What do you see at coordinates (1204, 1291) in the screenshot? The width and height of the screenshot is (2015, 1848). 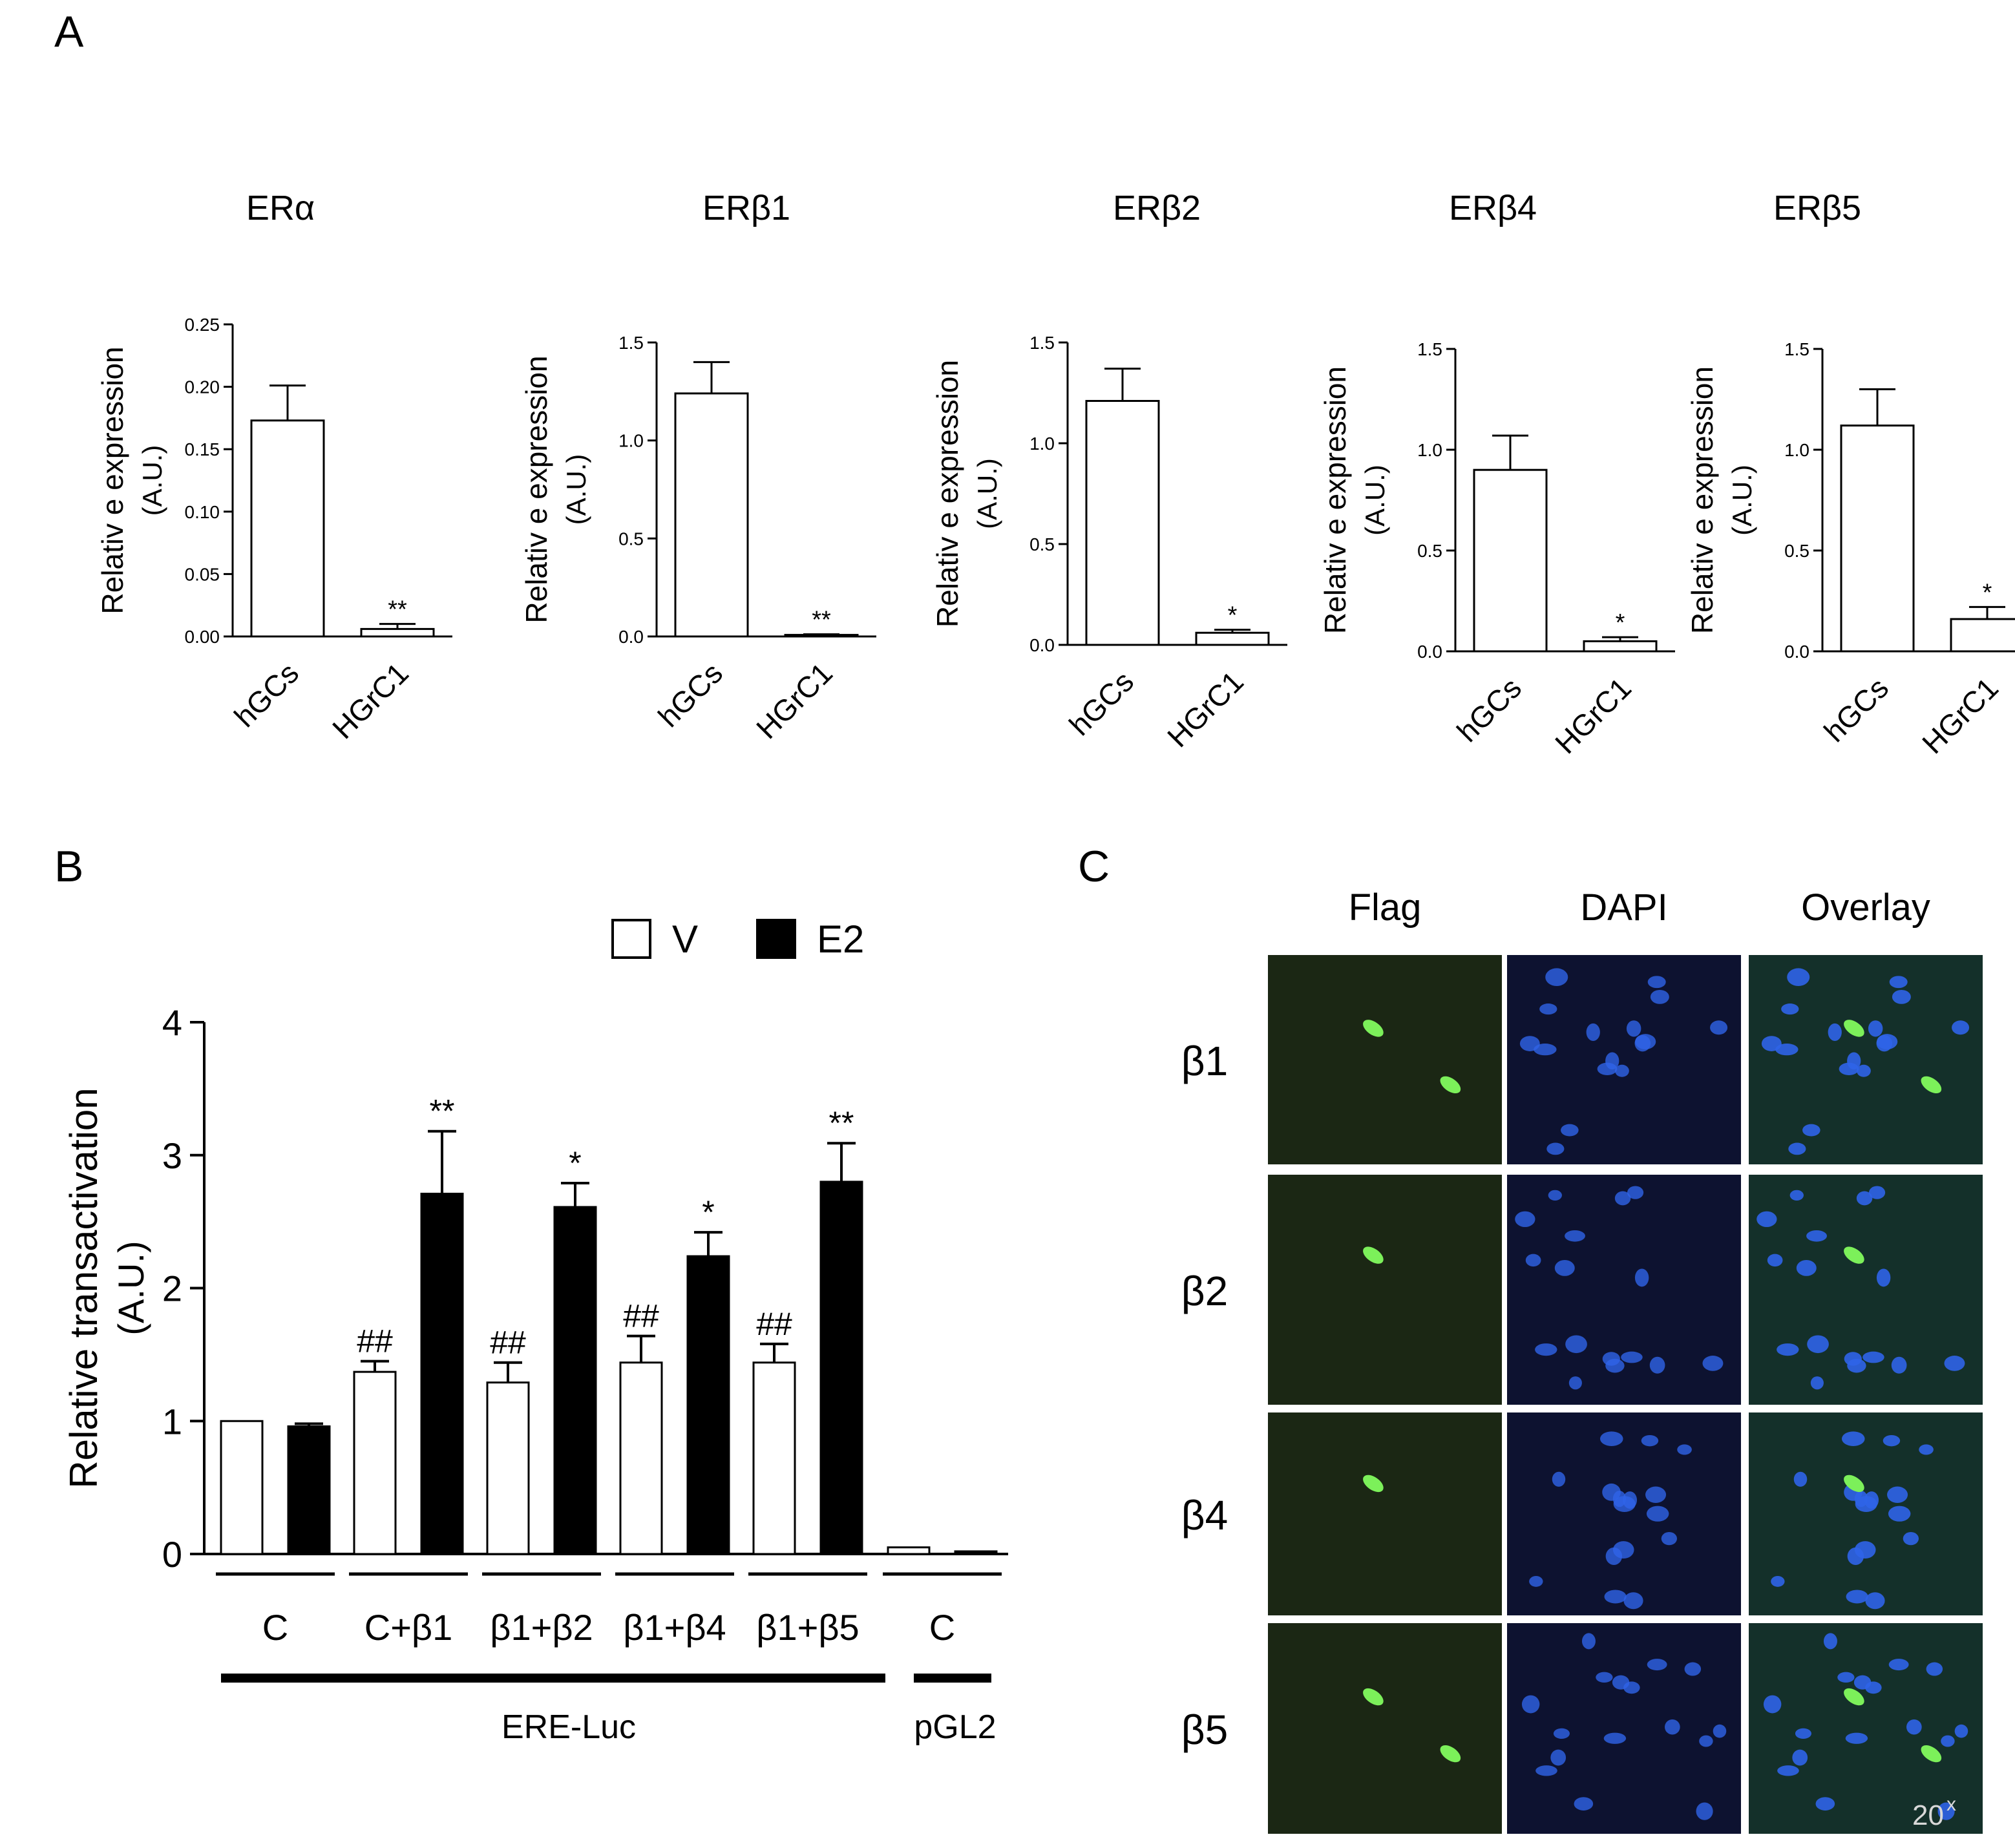 I see `row-label: β2` at bounding box center [1204, 1291].